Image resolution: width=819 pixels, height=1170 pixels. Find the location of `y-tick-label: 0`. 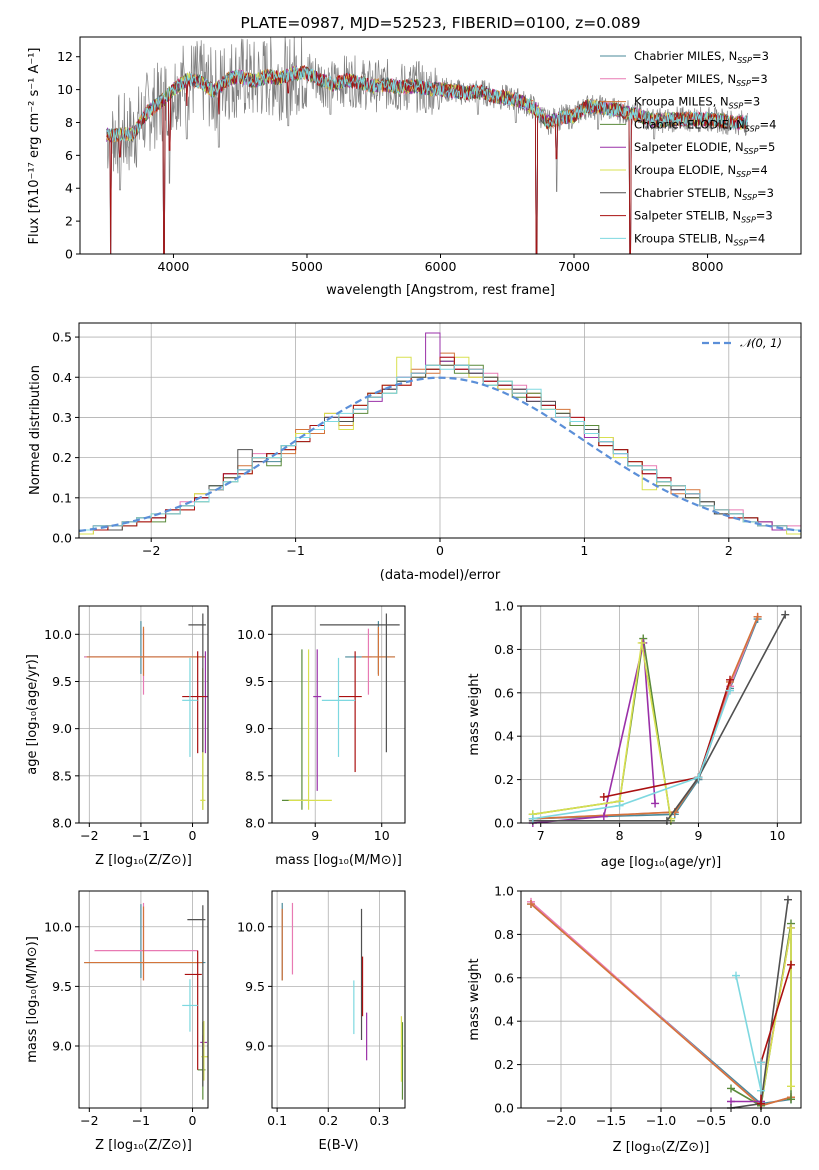

y-tick-label: 0 is located at coordinates (69, 254).